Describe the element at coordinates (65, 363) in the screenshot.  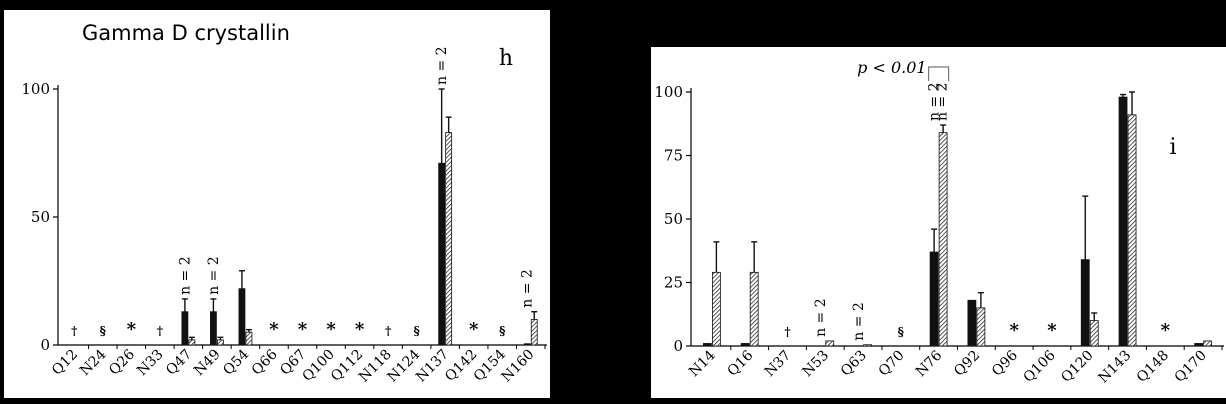
I see `x-tick-label: Q12` at that location.